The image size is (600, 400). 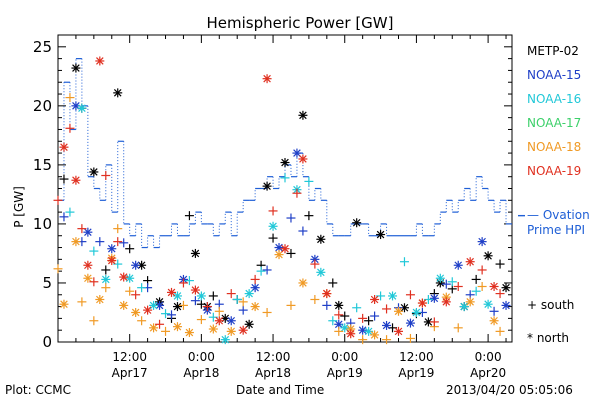 What do you see at coordinates (554, 147) in the screenshot?
I see `legend-series-noaa18: NOAA-18` at bounding box center [554, 147].